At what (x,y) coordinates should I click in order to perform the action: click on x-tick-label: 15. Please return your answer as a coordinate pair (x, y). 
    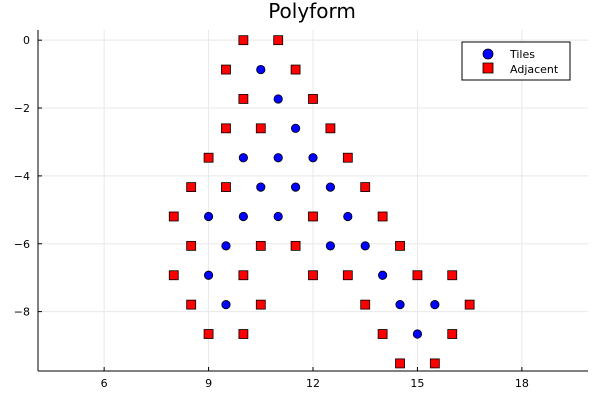
    Looking at the image, I should click on (417, 383).